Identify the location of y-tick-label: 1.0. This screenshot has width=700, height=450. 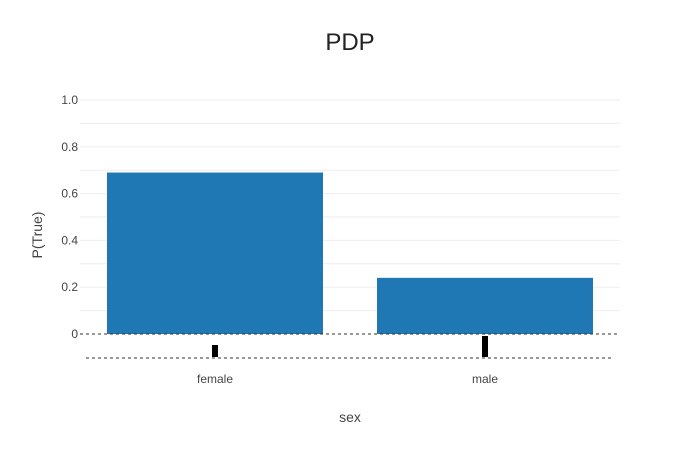
(69, 100).